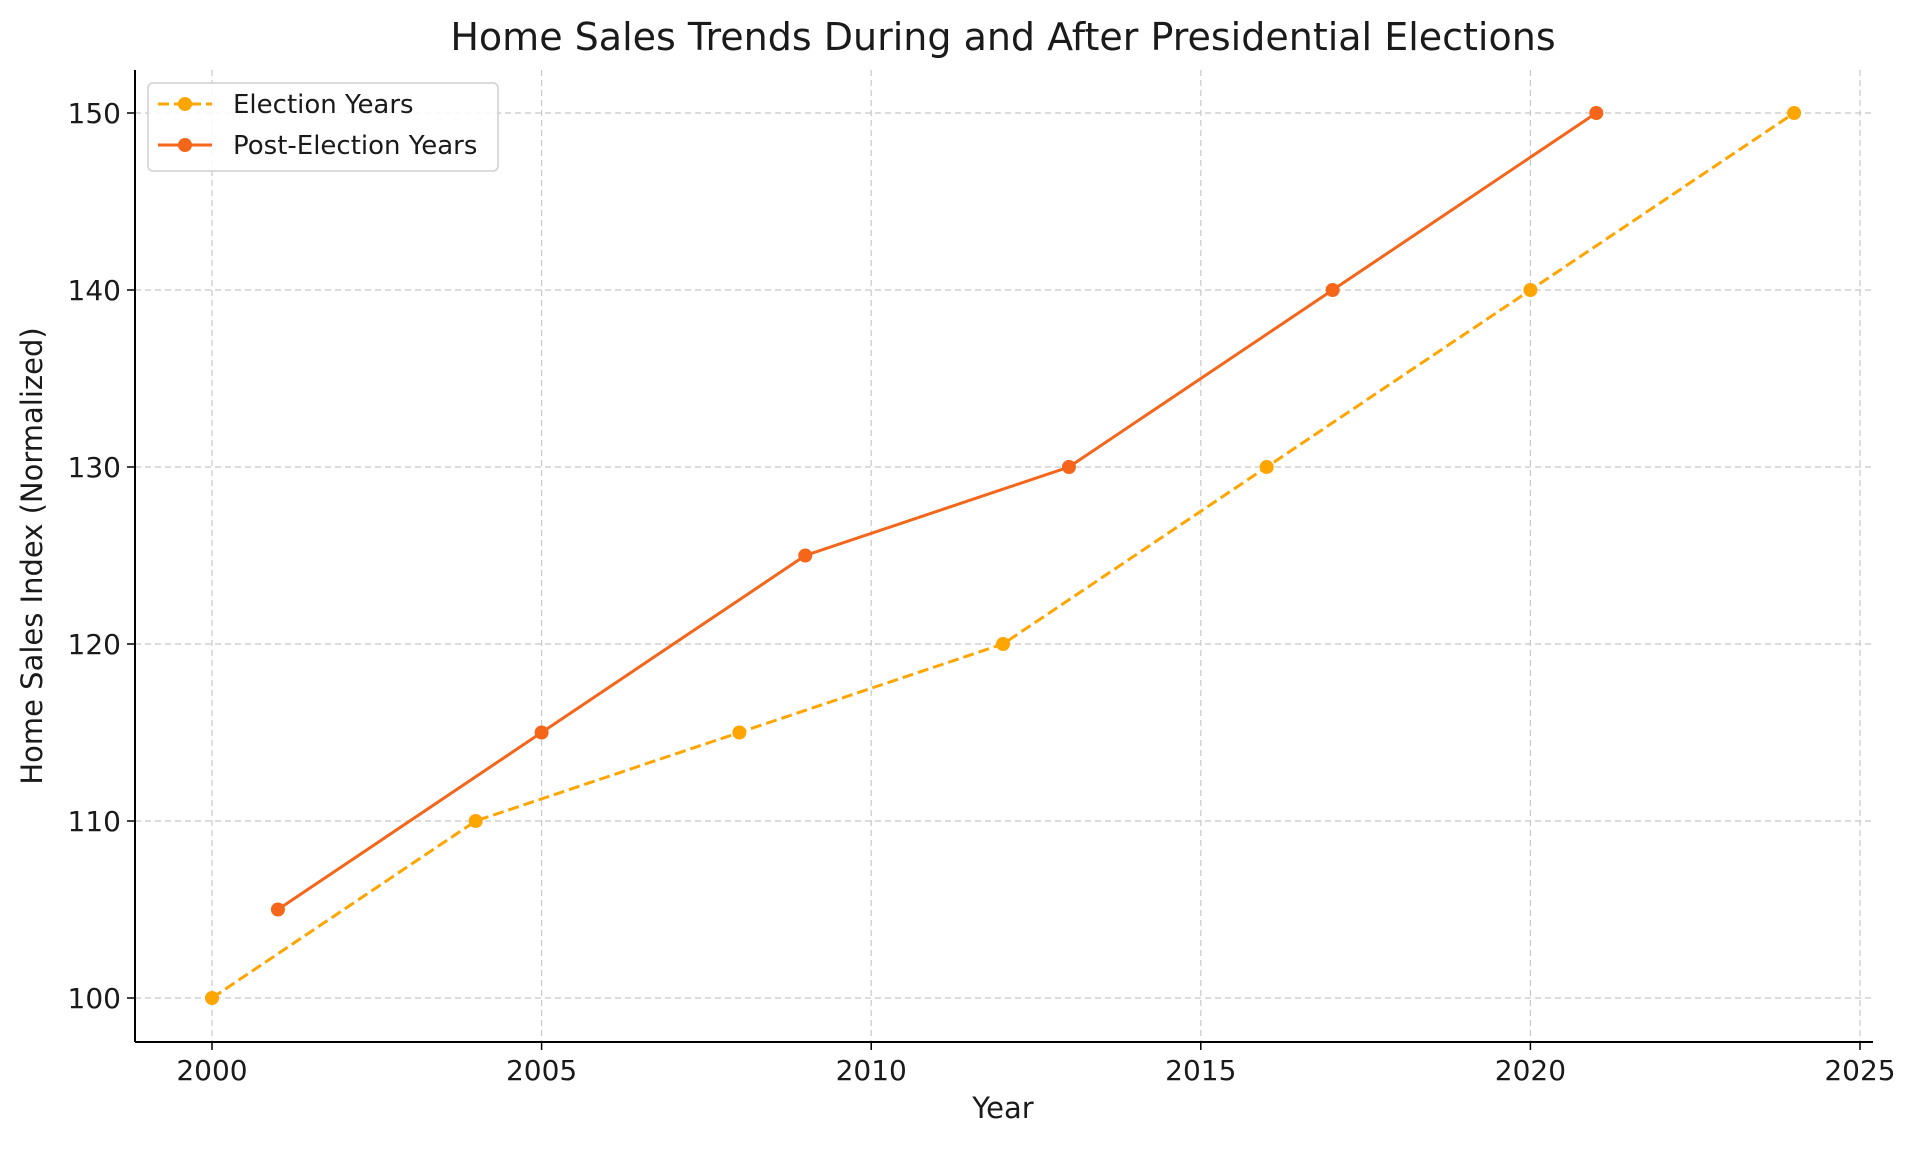 This screenshot has height=1149, width=1920. I want to click on x-tick-label: 2010, so click(871, 1070).